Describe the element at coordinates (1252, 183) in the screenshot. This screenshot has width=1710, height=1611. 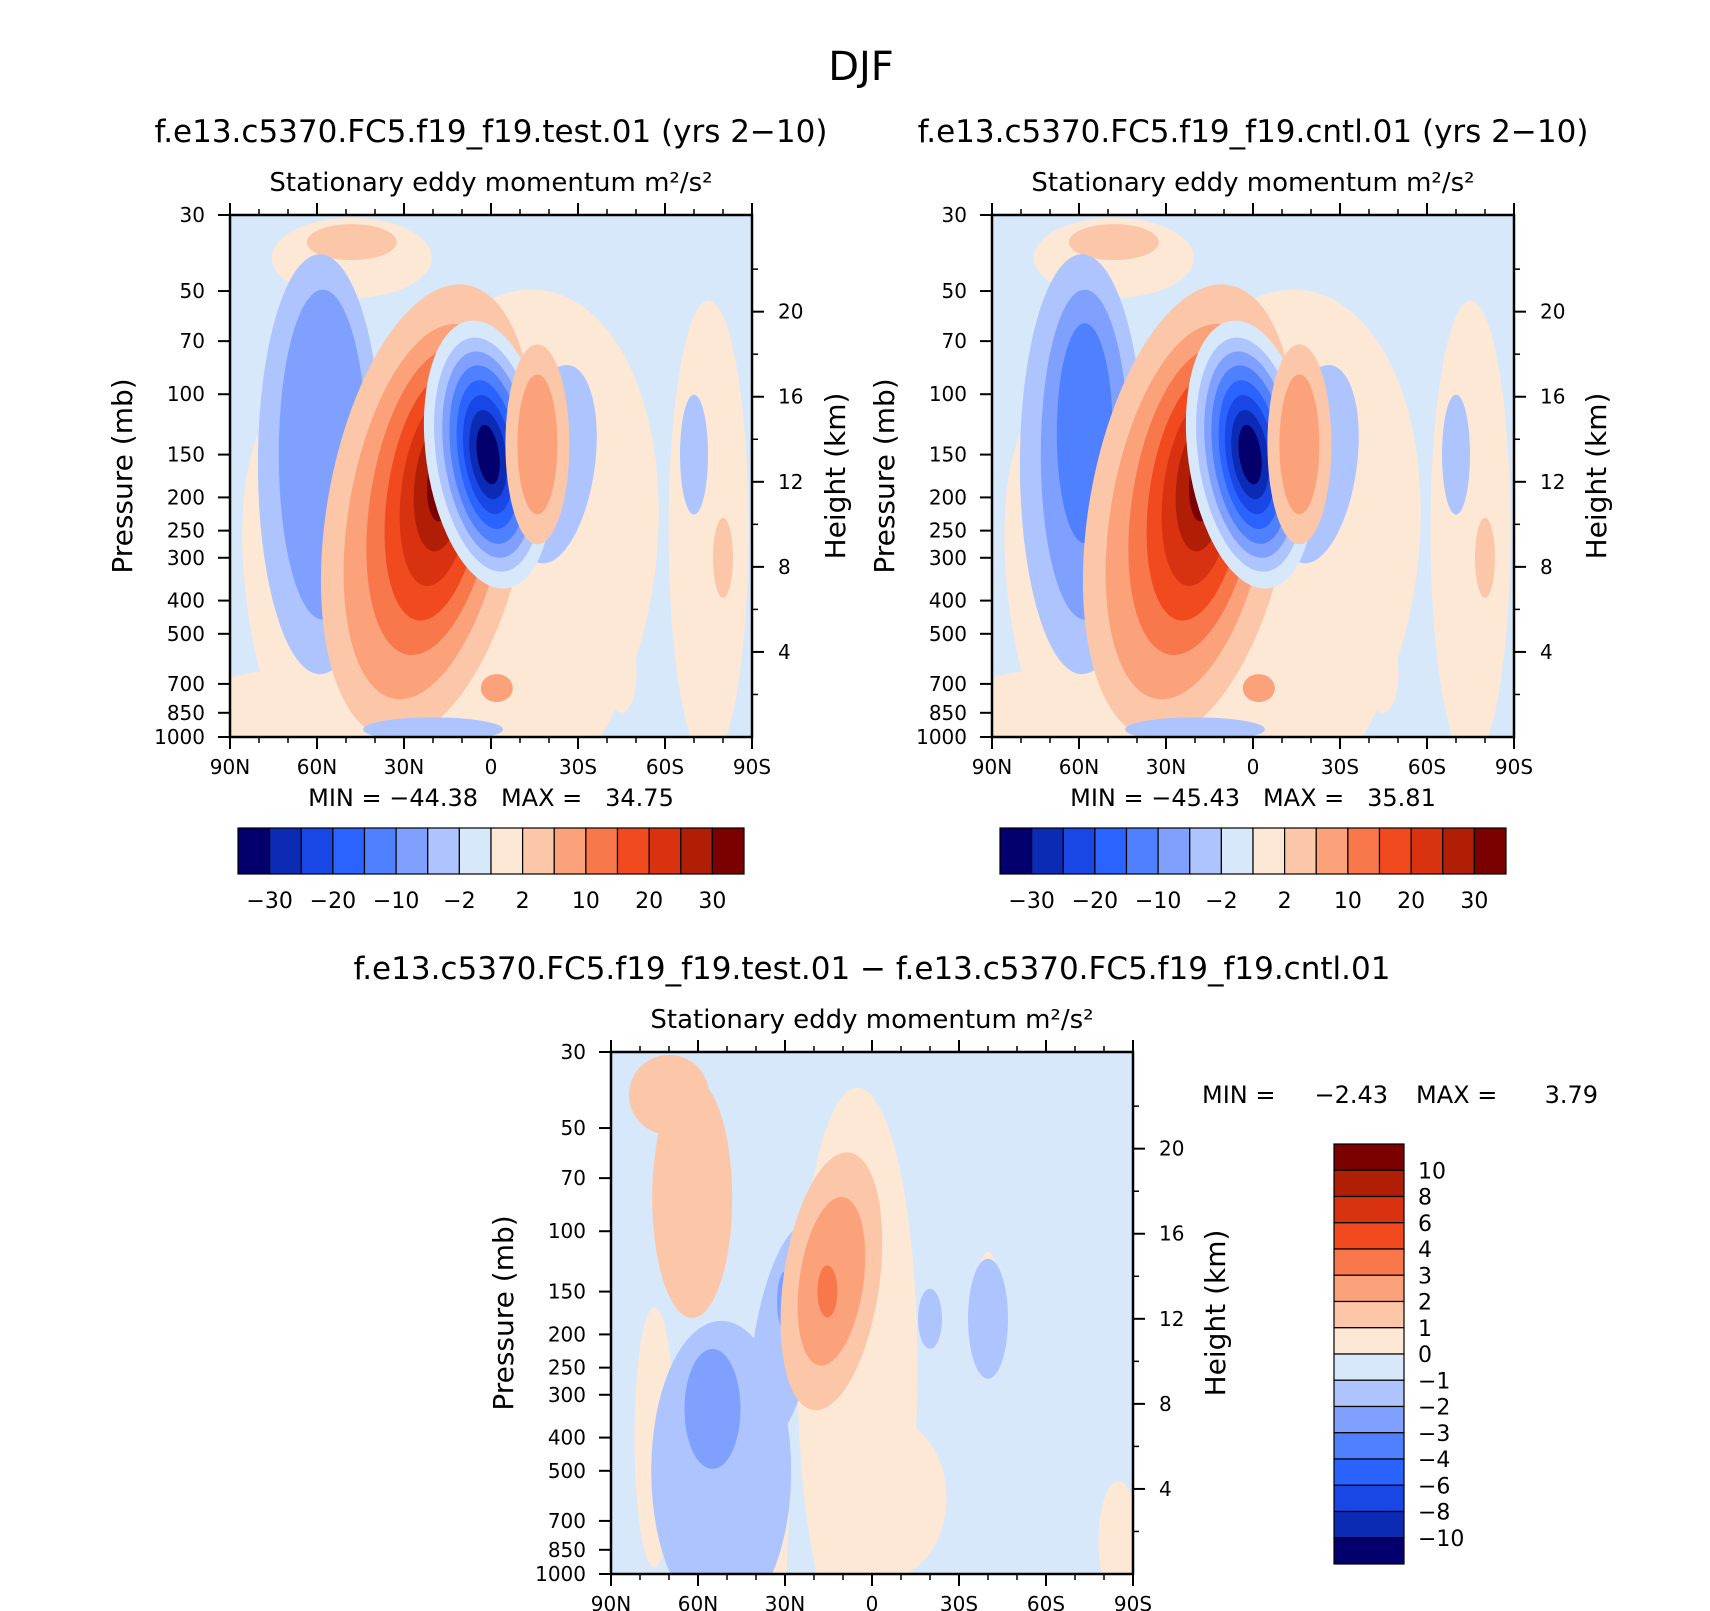
I see `panel-cntl-subtitle: Stationary eddy momentum m²/s²` at that location.